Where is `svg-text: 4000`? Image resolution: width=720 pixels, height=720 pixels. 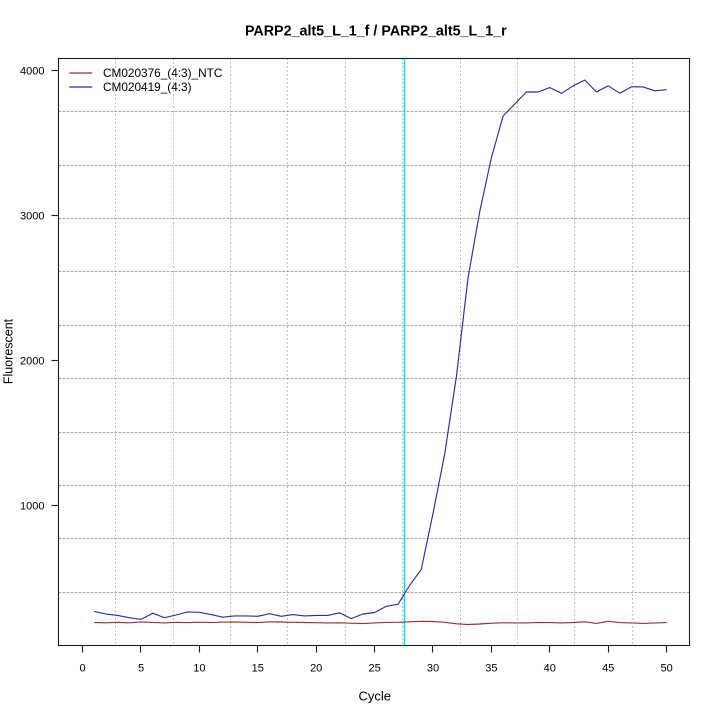
svg-text: 4000 is located at coordinates (32, 71).